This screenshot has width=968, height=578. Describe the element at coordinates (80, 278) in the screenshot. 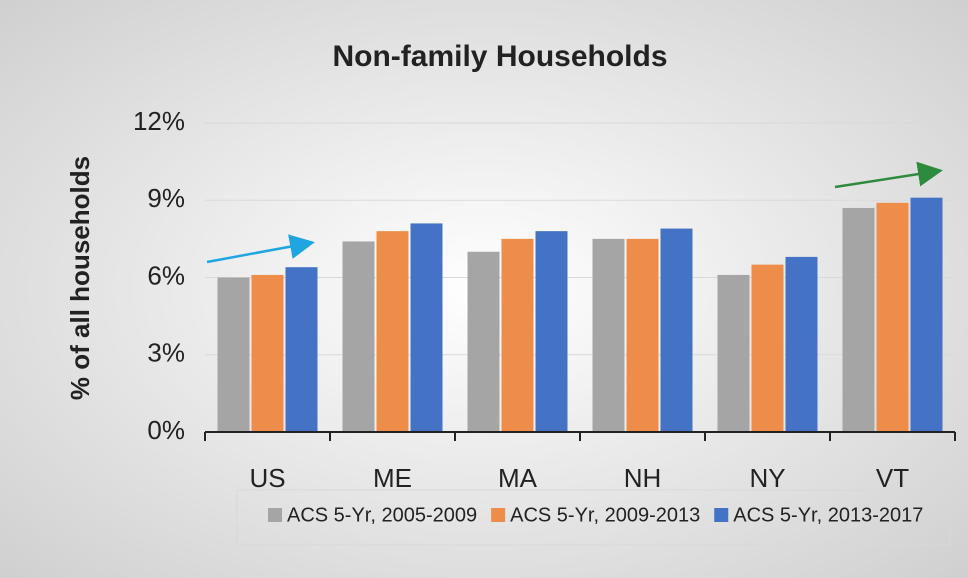

I see `y-axis-title: % of all households` at that location.